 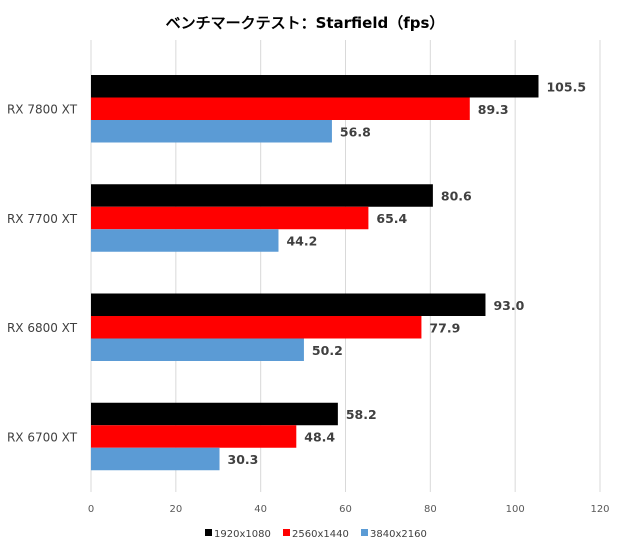 What do you see at coordinates (493, 109) in the screenshot?
I see `data-label: 89.3` at bounding box center [493, 109].